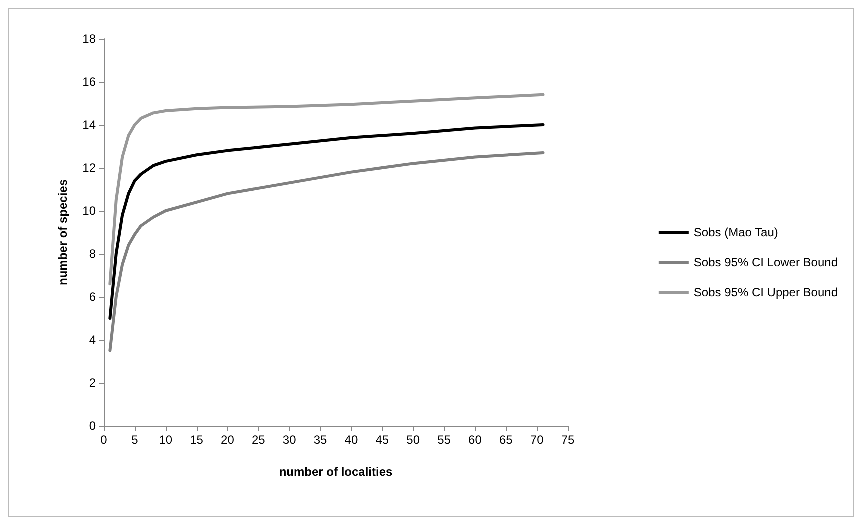  Describe the element at coordinates (89, 125) in the screenshot. I see `y-tick-label: 14` at that location.